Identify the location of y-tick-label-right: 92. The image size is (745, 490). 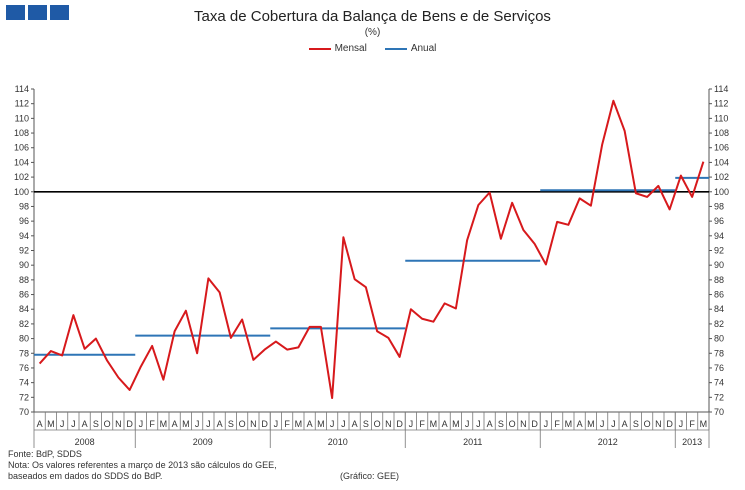
(719, 251).